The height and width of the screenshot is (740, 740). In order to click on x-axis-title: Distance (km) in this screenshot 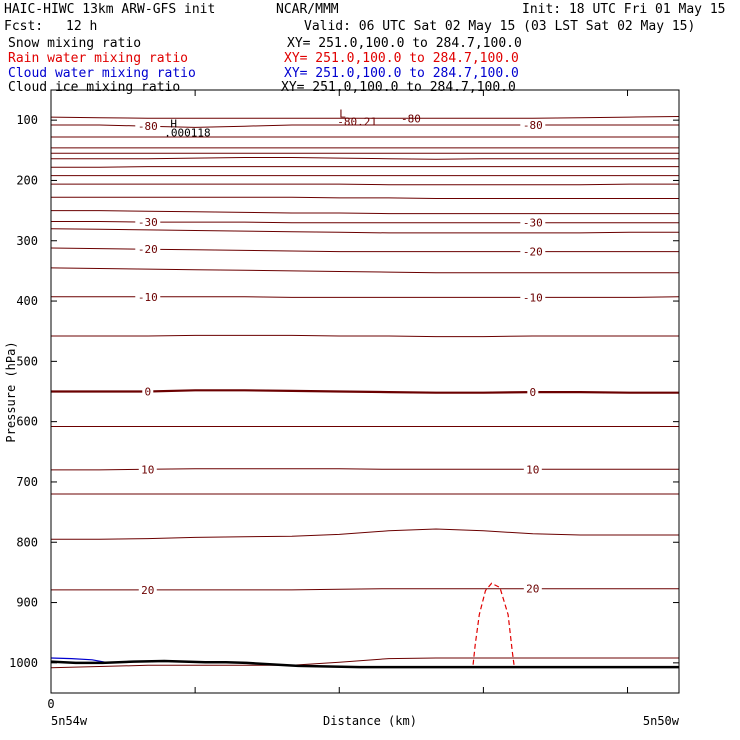, I will do `click(370, 721)`.